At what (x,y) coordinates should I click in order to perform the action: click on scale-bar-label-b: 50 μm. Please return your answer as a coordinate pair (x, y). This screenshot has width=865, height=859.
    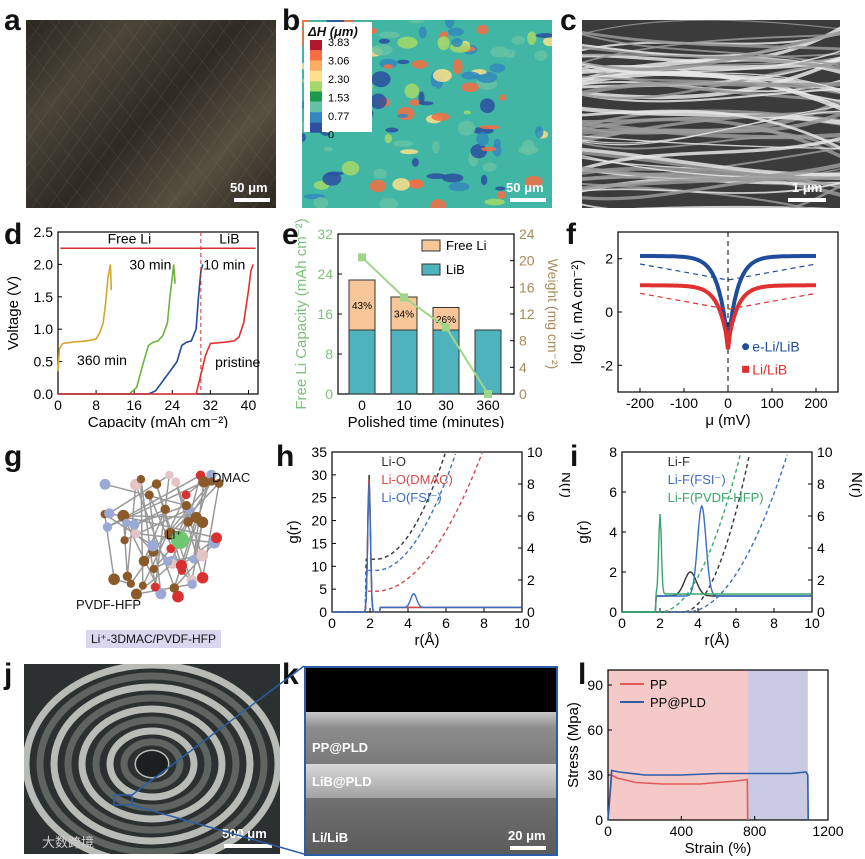
    Looking at the image, I should click on (525, 187).